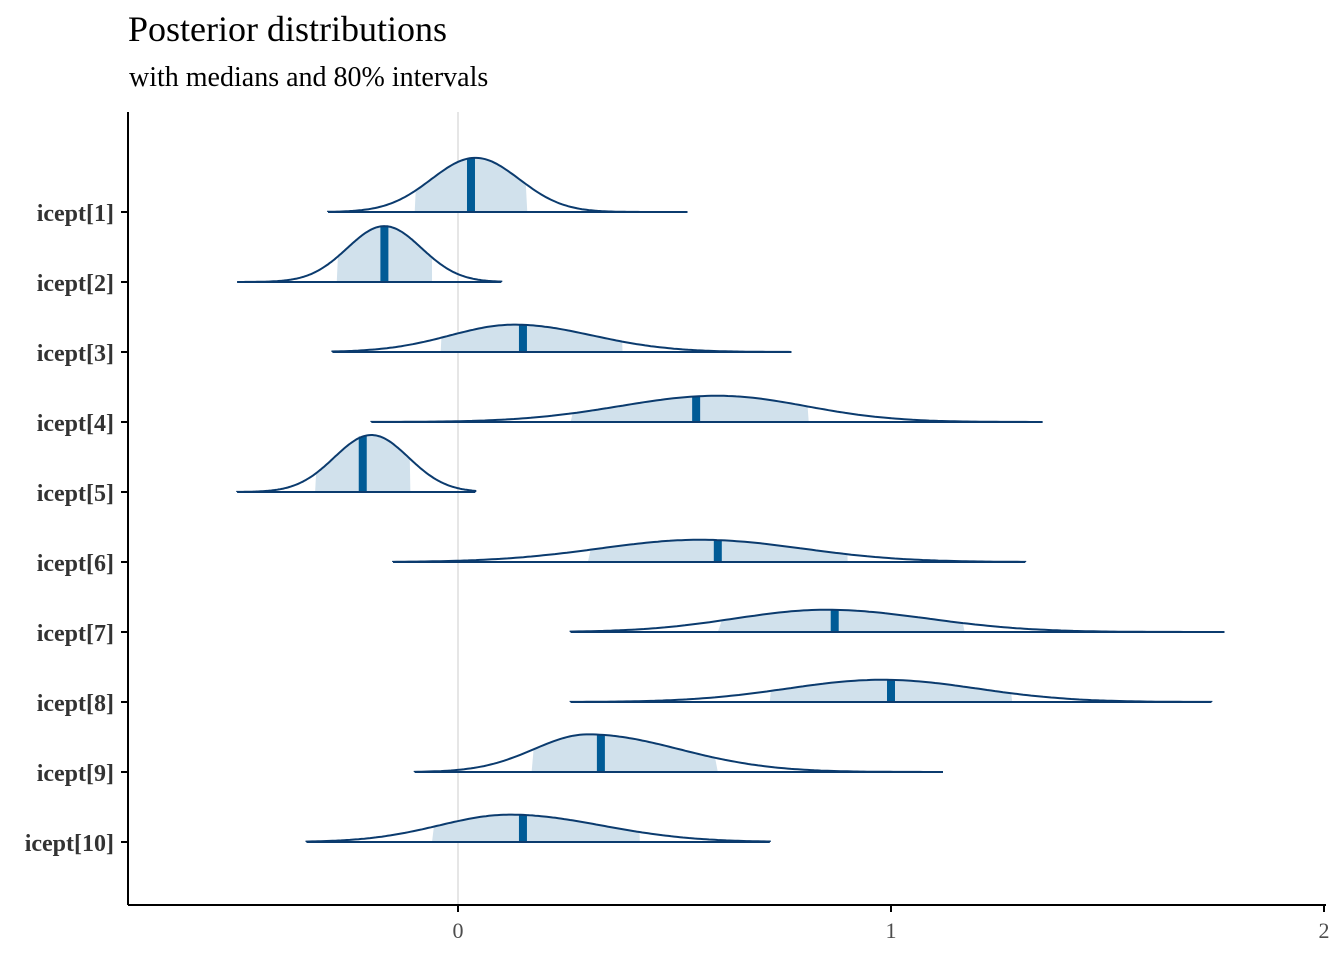 Image resolution: width=1344 pixels, height=960 pixels. What do you see at coordinates (75, 284) in the screenshot?
I see `y-tick-label: icept[2]` at bounding box center [75, 284].